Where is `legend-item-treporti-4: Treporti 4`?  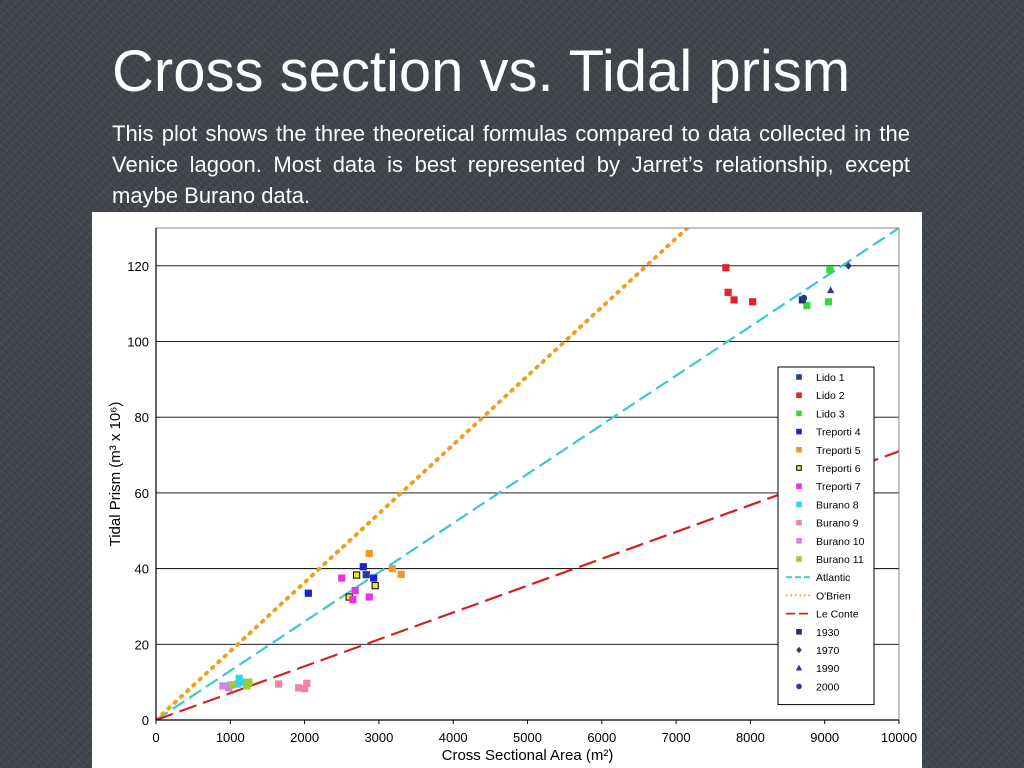 legend-item-treporti-4: Treporti 4 is located at coordinates (828, 433).